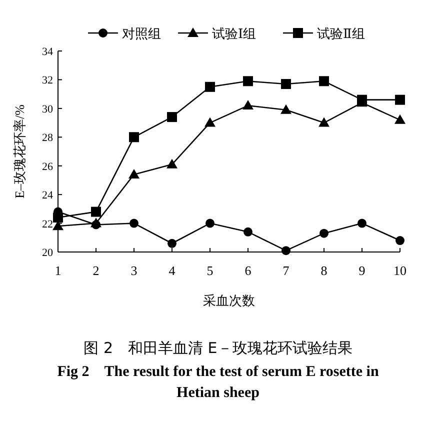 The image size is (436, 437). What do you see at coordinates (47, 80) in the screenshot?
I see `y-tick-label: 32` at bounding box center [47, 80].